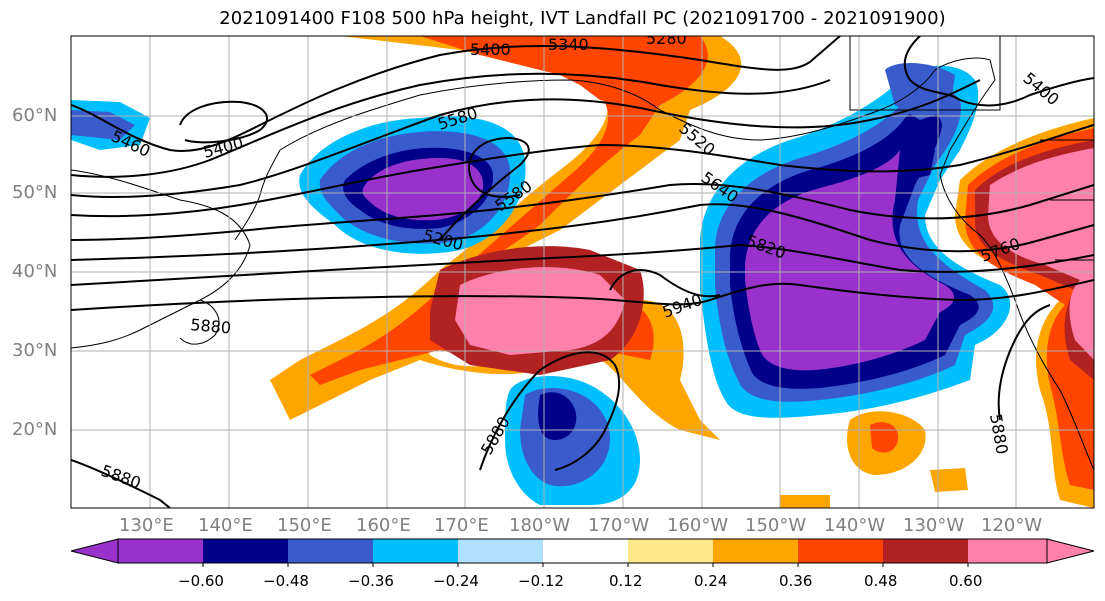 The height and width of the screenshot is (601, 1105). Describe the element at coordinates (146, 525) in the screenshot. I see `lon-label: 130°E` at that location.